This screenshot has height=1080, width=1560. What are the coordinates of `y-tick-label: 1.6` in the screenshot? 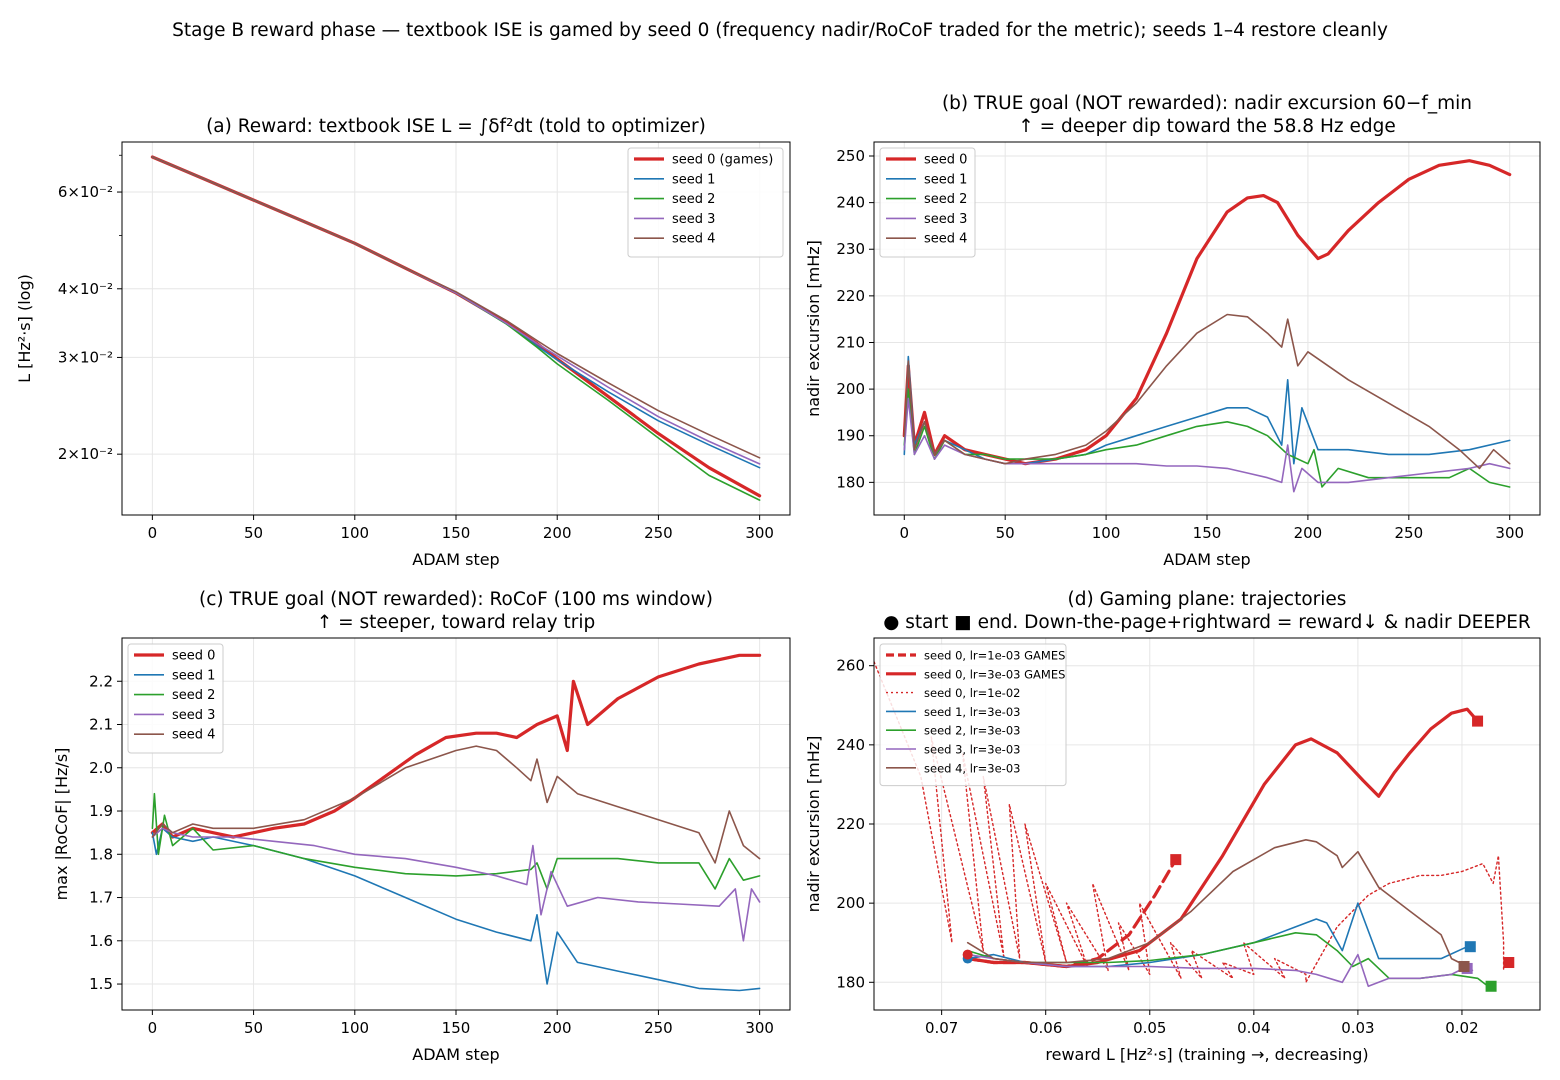 It's located at (101, 941).